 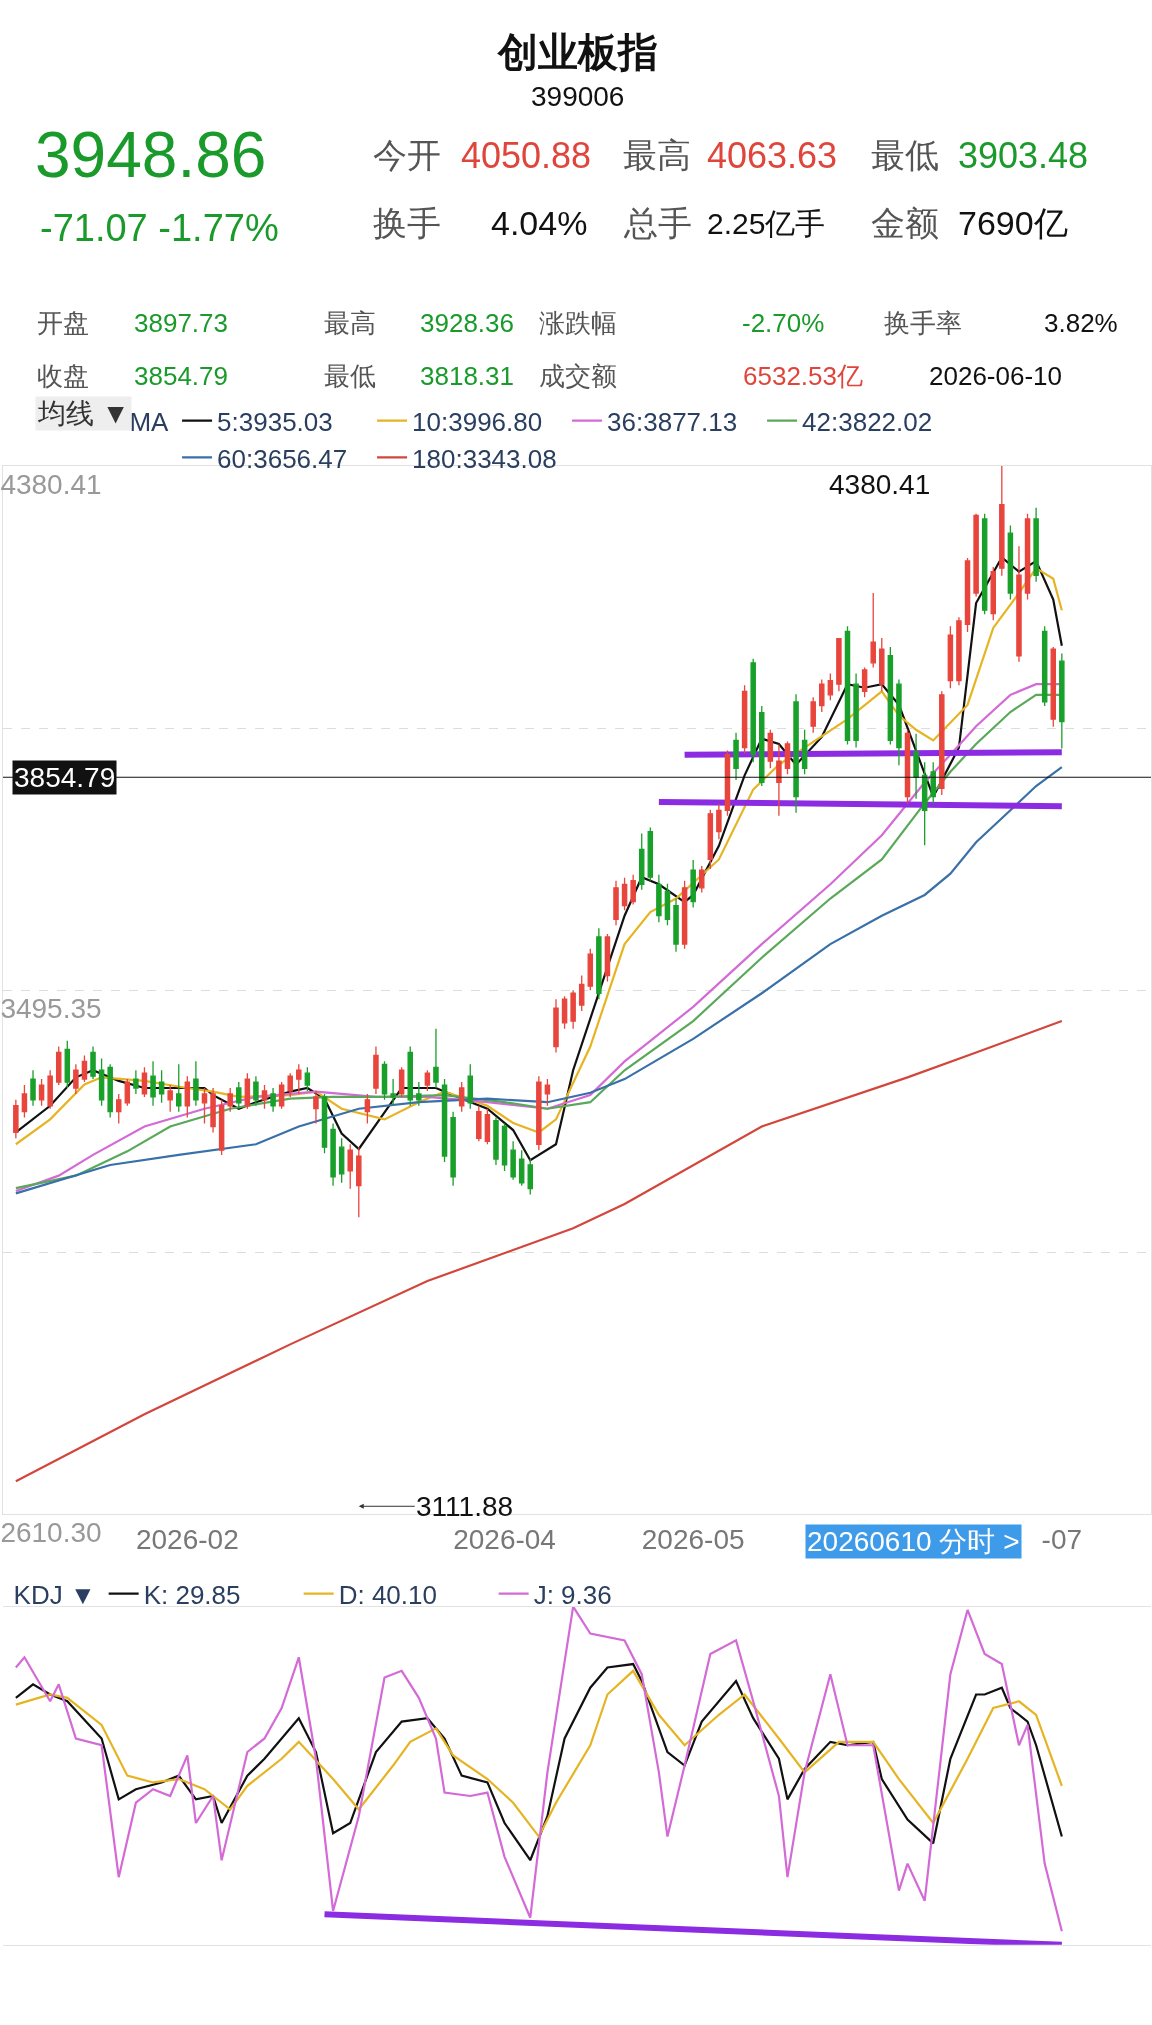 I want to click on text: 4050.88, so click(x=526, y=155).